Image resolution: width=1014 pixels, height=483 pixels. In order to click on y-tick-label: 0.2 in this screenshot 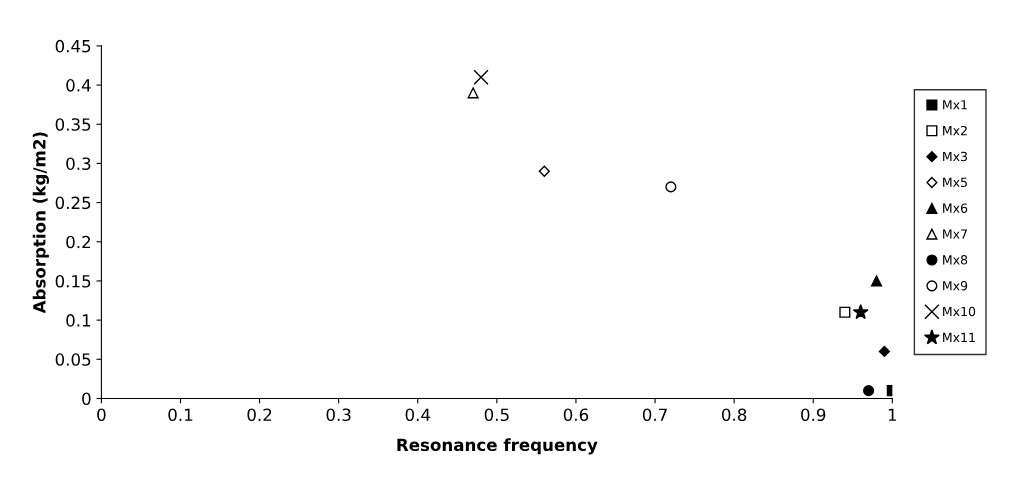, I will do `click(78, 242)`.